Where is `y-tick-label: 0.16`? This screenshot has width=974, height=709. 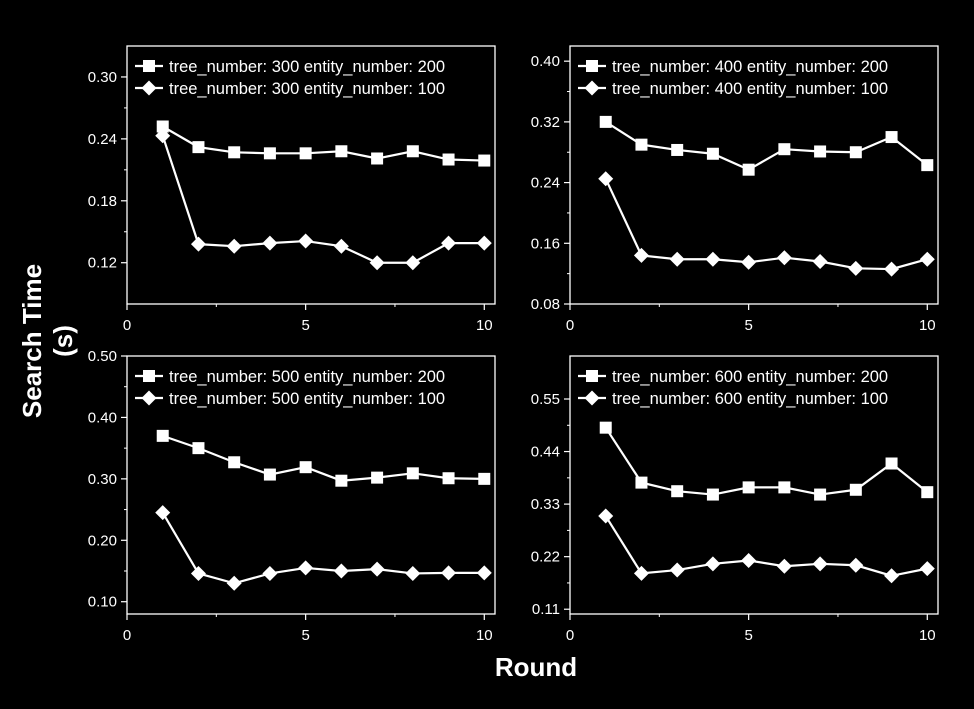 y-tick-label: 0.16 is located at coordinates (545, 243).